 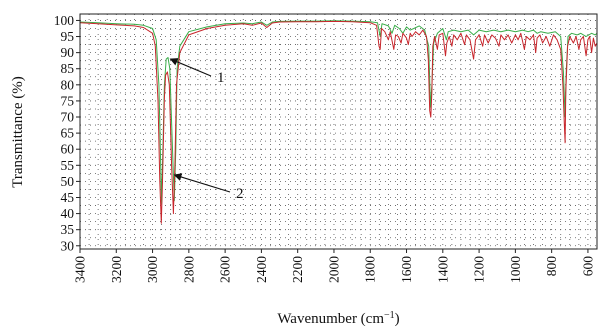 I want to click on y-tick-label: 60, so click(x=68, y=149).